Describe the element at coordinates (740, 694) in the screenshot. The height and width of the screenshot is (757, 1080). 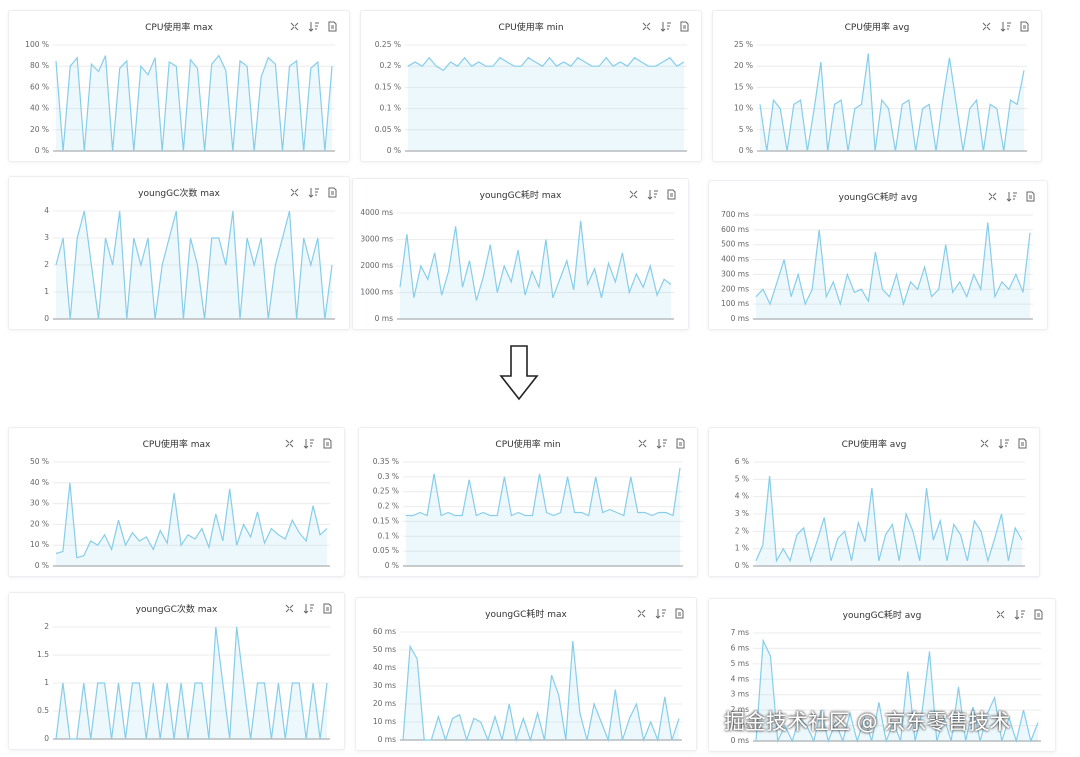
I see `y-tick-label: 3 ms` at that location.